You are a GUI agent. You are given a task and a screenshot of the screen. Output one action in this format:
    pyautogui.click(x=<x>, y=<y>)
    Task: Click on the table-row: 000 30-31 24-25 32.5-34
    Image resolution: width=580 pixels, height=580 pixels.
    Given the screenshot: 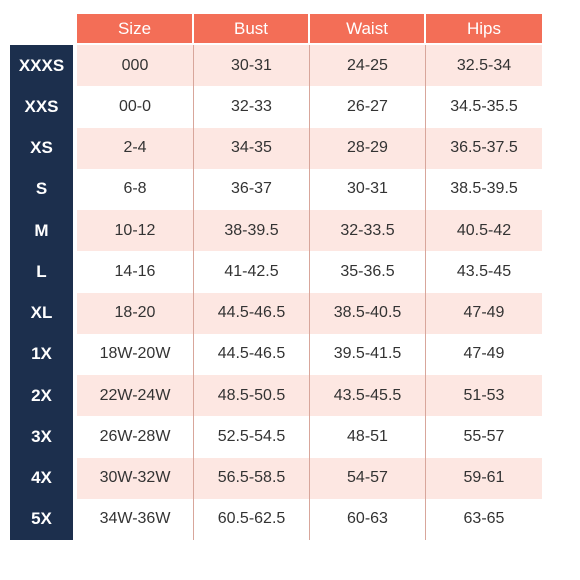 What is the action you would take?
    pyautogui.click(x=309, y=66)
    